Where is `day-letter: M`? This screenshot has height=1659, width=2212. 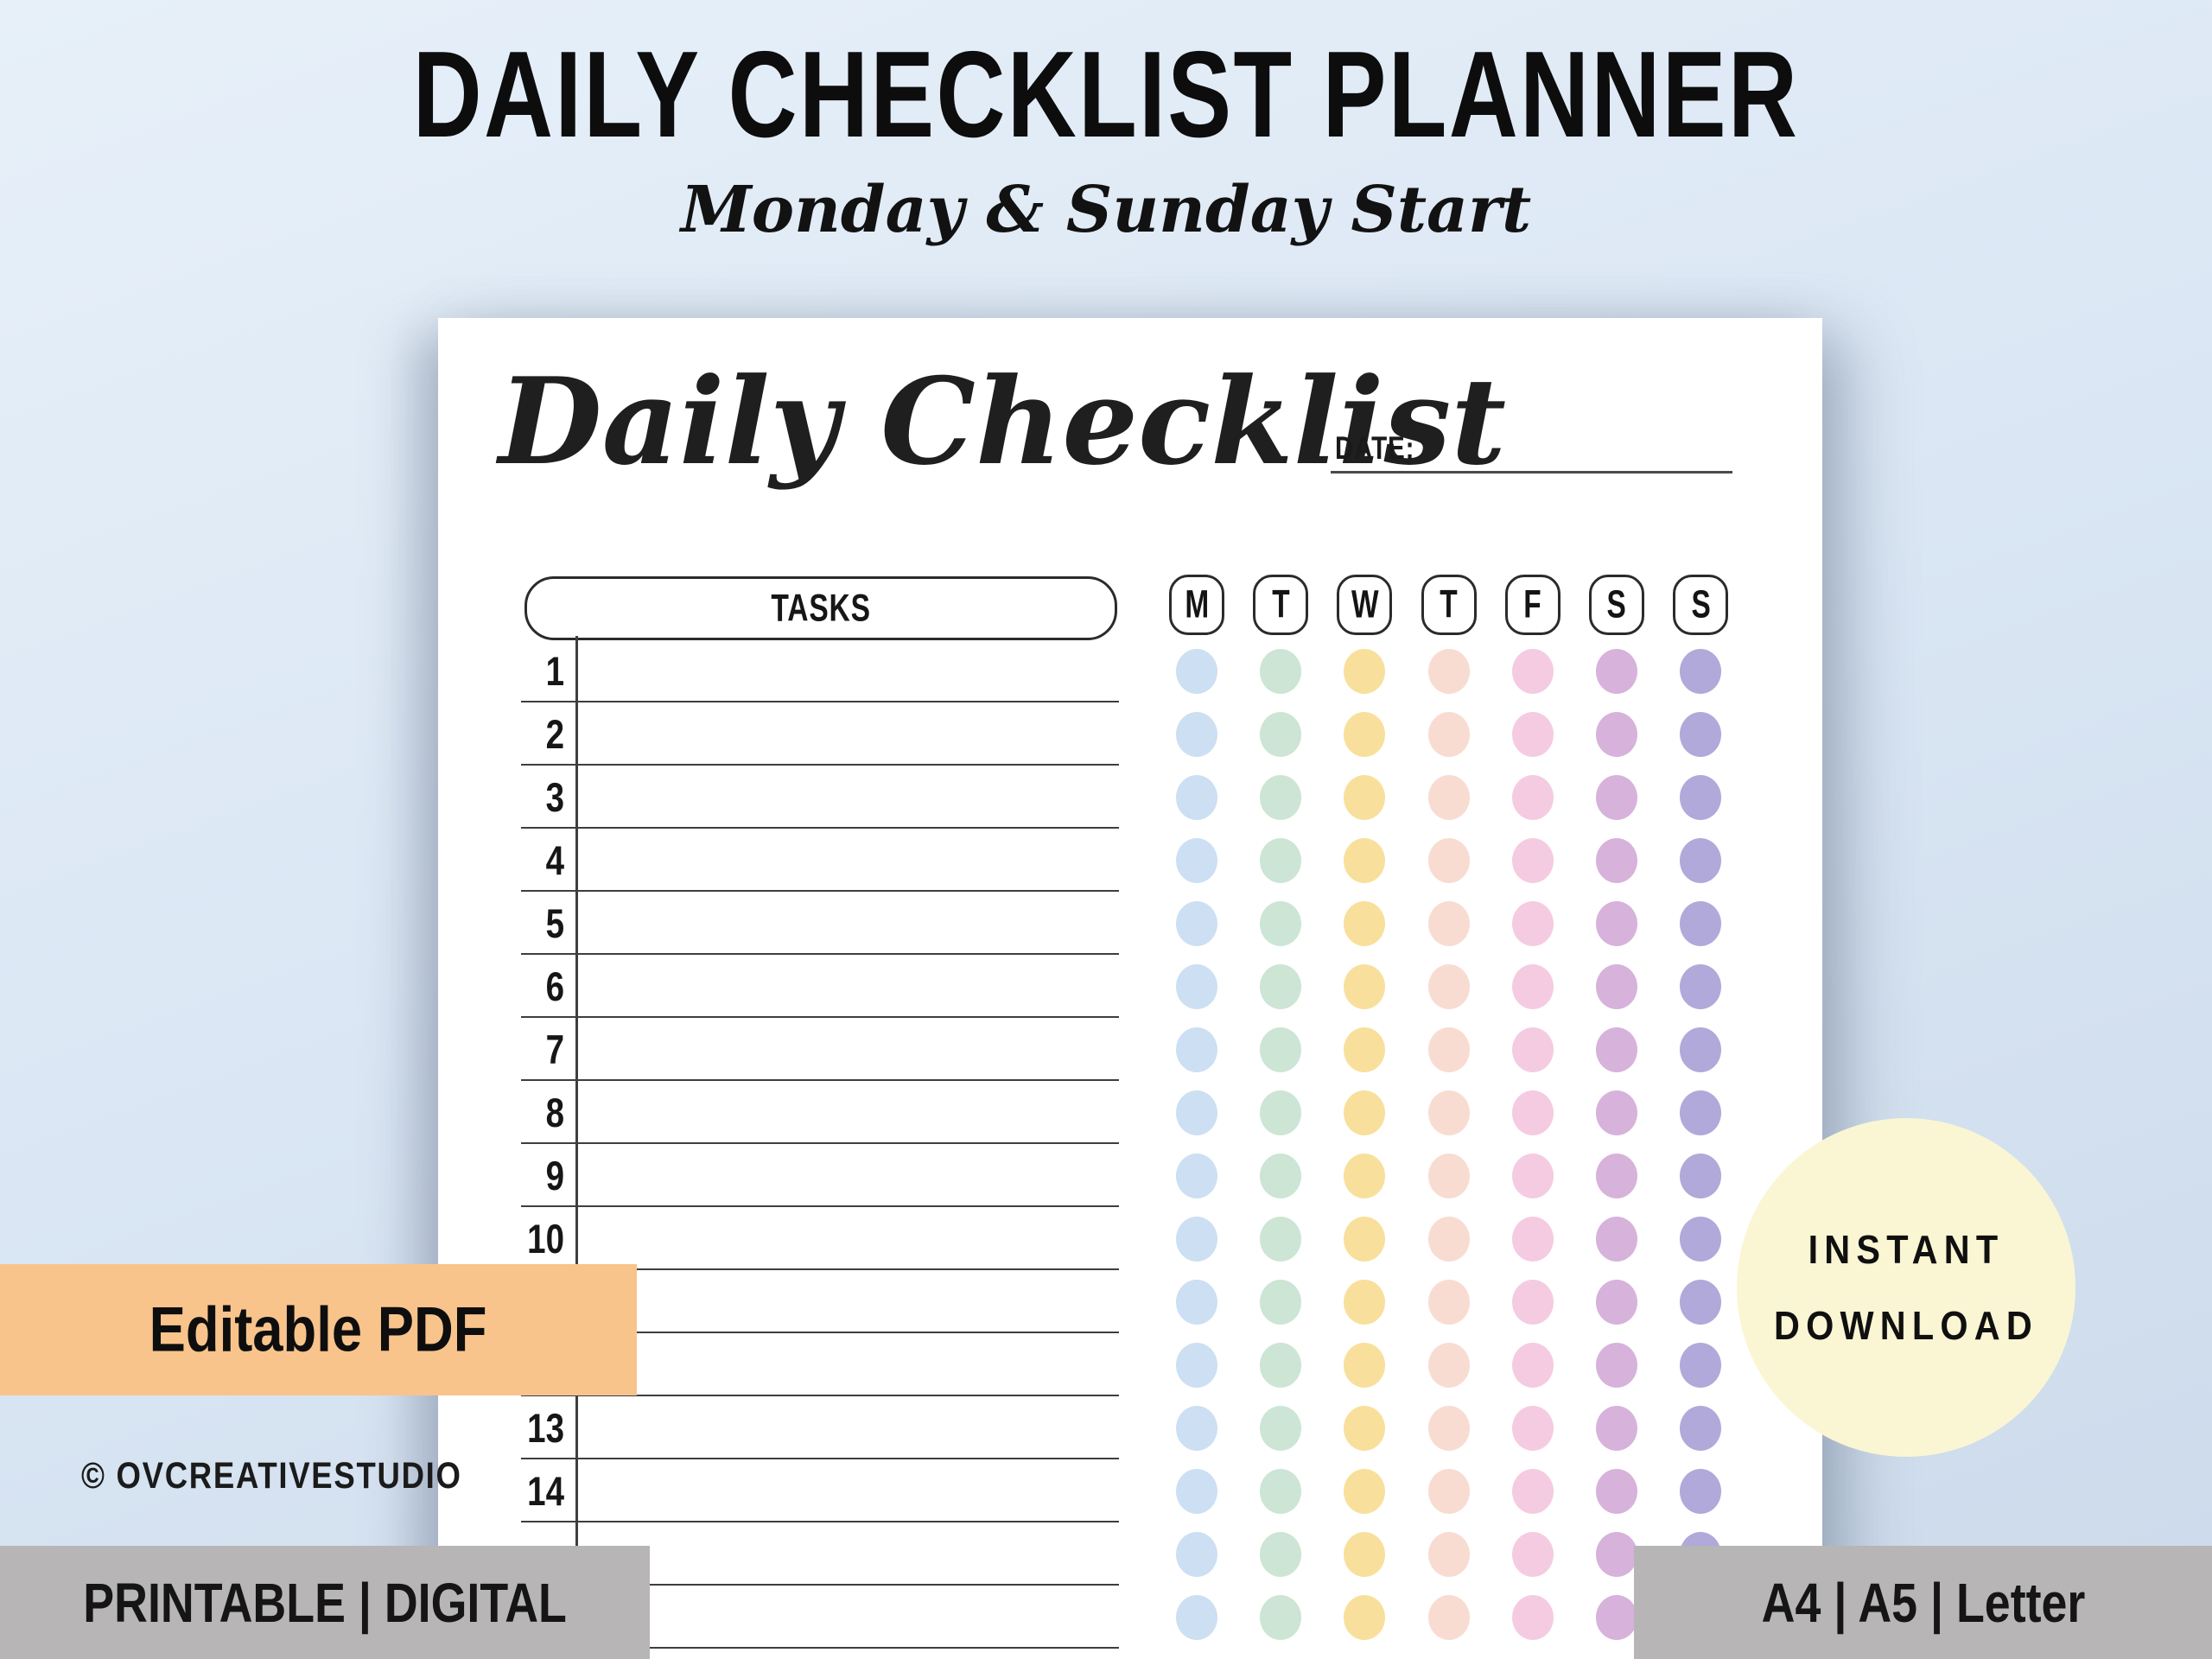 day-letter: M is located at coordinates (1197, 604).